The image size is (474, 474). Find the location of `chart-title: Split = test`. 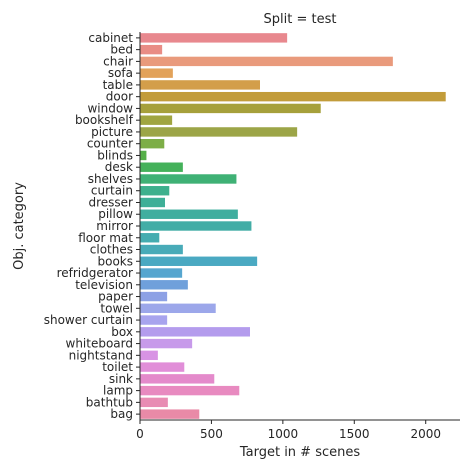

chart-title: Split = test is located at coordinates (300, 19).